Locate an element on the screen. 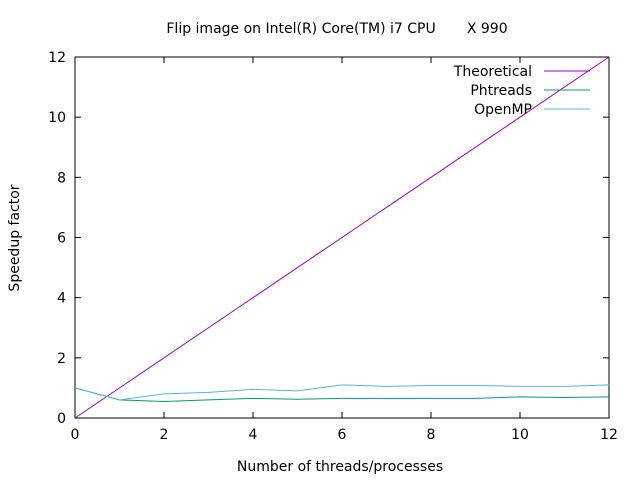  x-tick-label: 10 is located at coordinates (520, 435).